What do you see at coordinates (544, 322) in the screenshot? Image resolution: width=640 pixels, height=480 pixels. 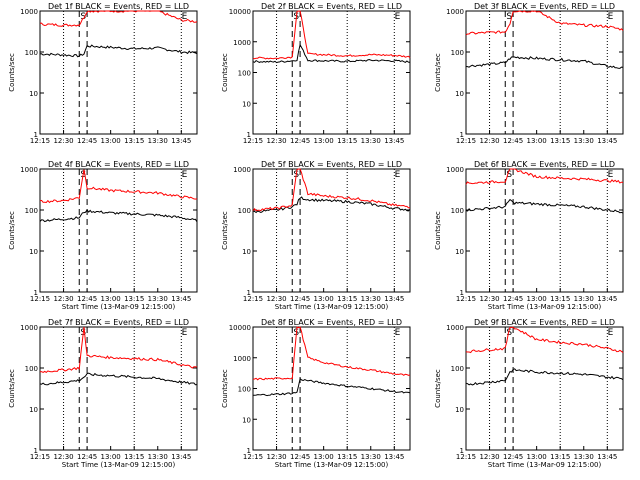 I see `chart-title: Det 9f BLACK = Events, RED = LLD` at bounding box center [544, 322].